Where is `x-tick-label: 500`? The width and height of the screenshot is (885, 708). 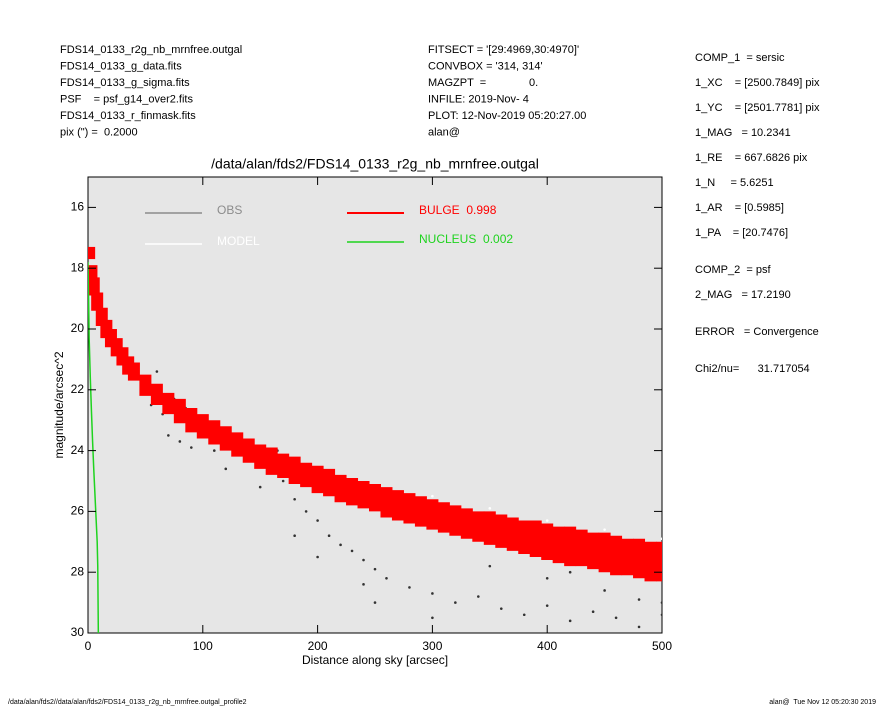 x-tick-label: 500 is located at coordinates (662, 646).